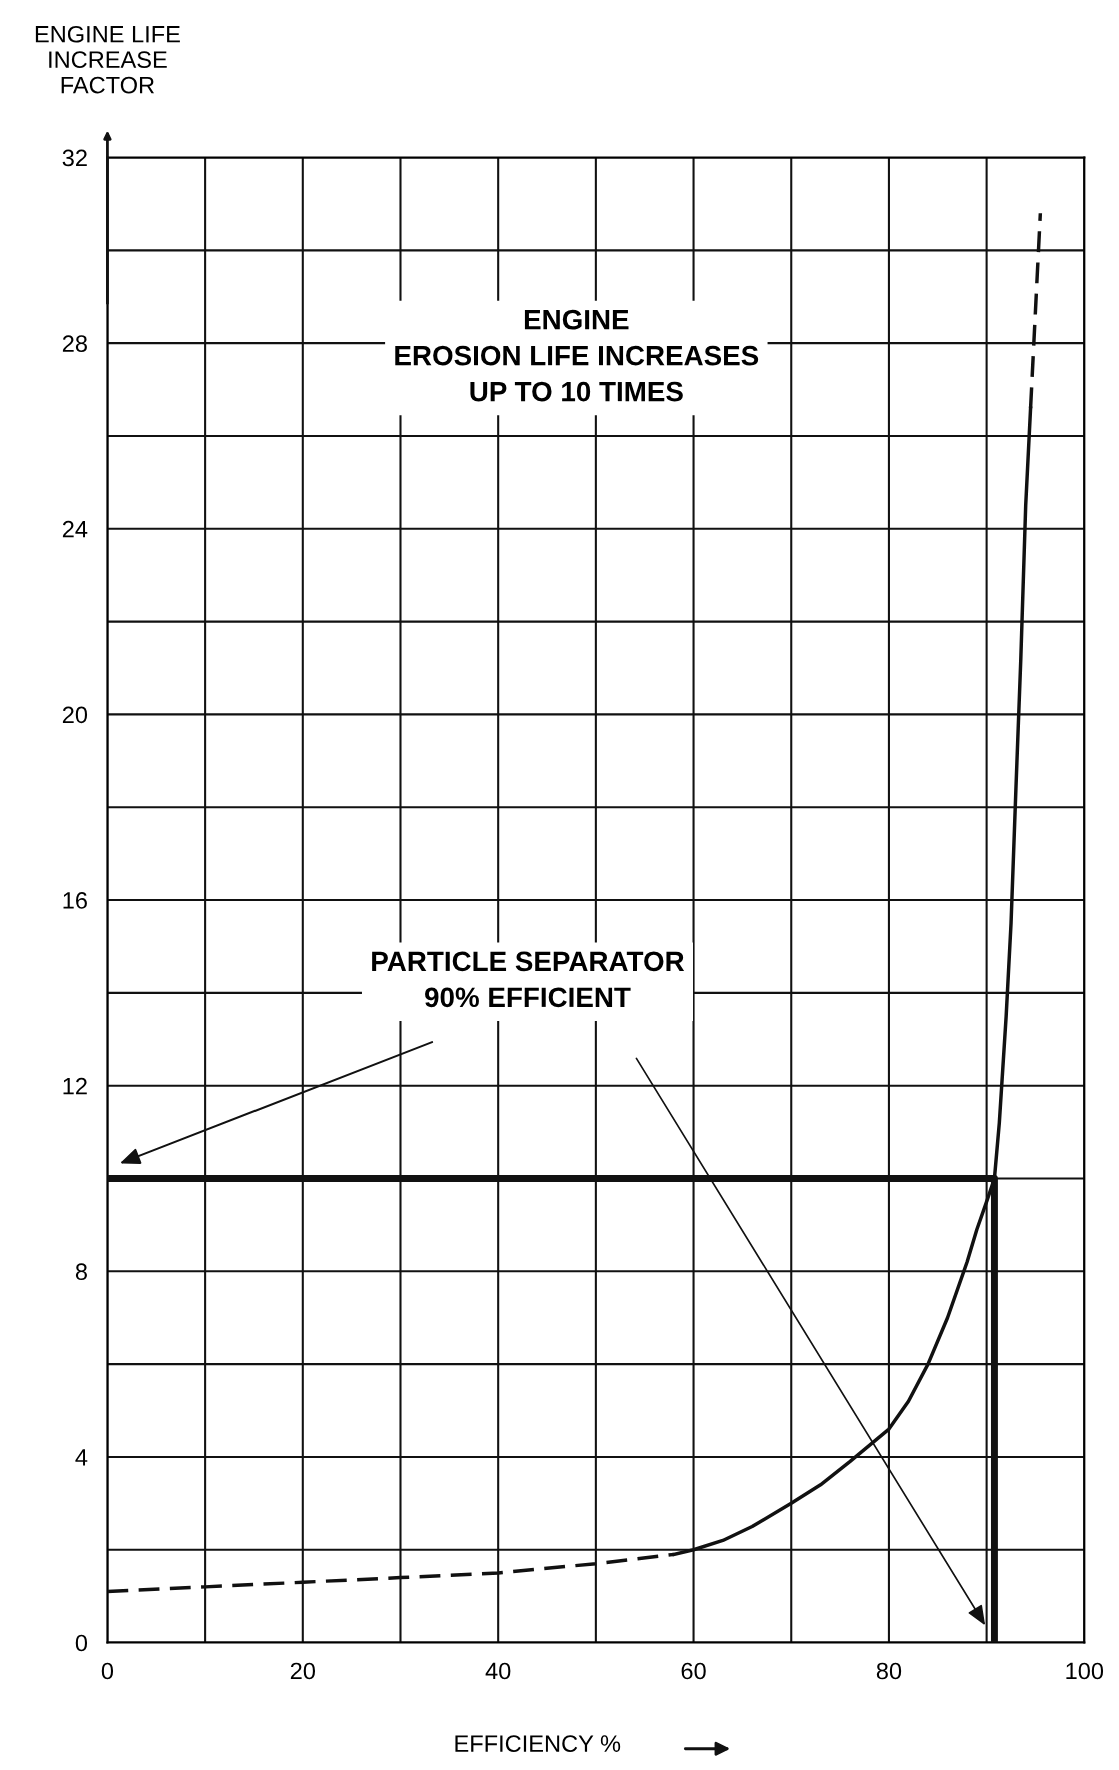 The width and height of the screenshot is (1119, 1770). What do you see at coordinates (1085, 1671) in the screenshot?
I see `x-tick-label: 100` at bounding box center [1085, 1671].